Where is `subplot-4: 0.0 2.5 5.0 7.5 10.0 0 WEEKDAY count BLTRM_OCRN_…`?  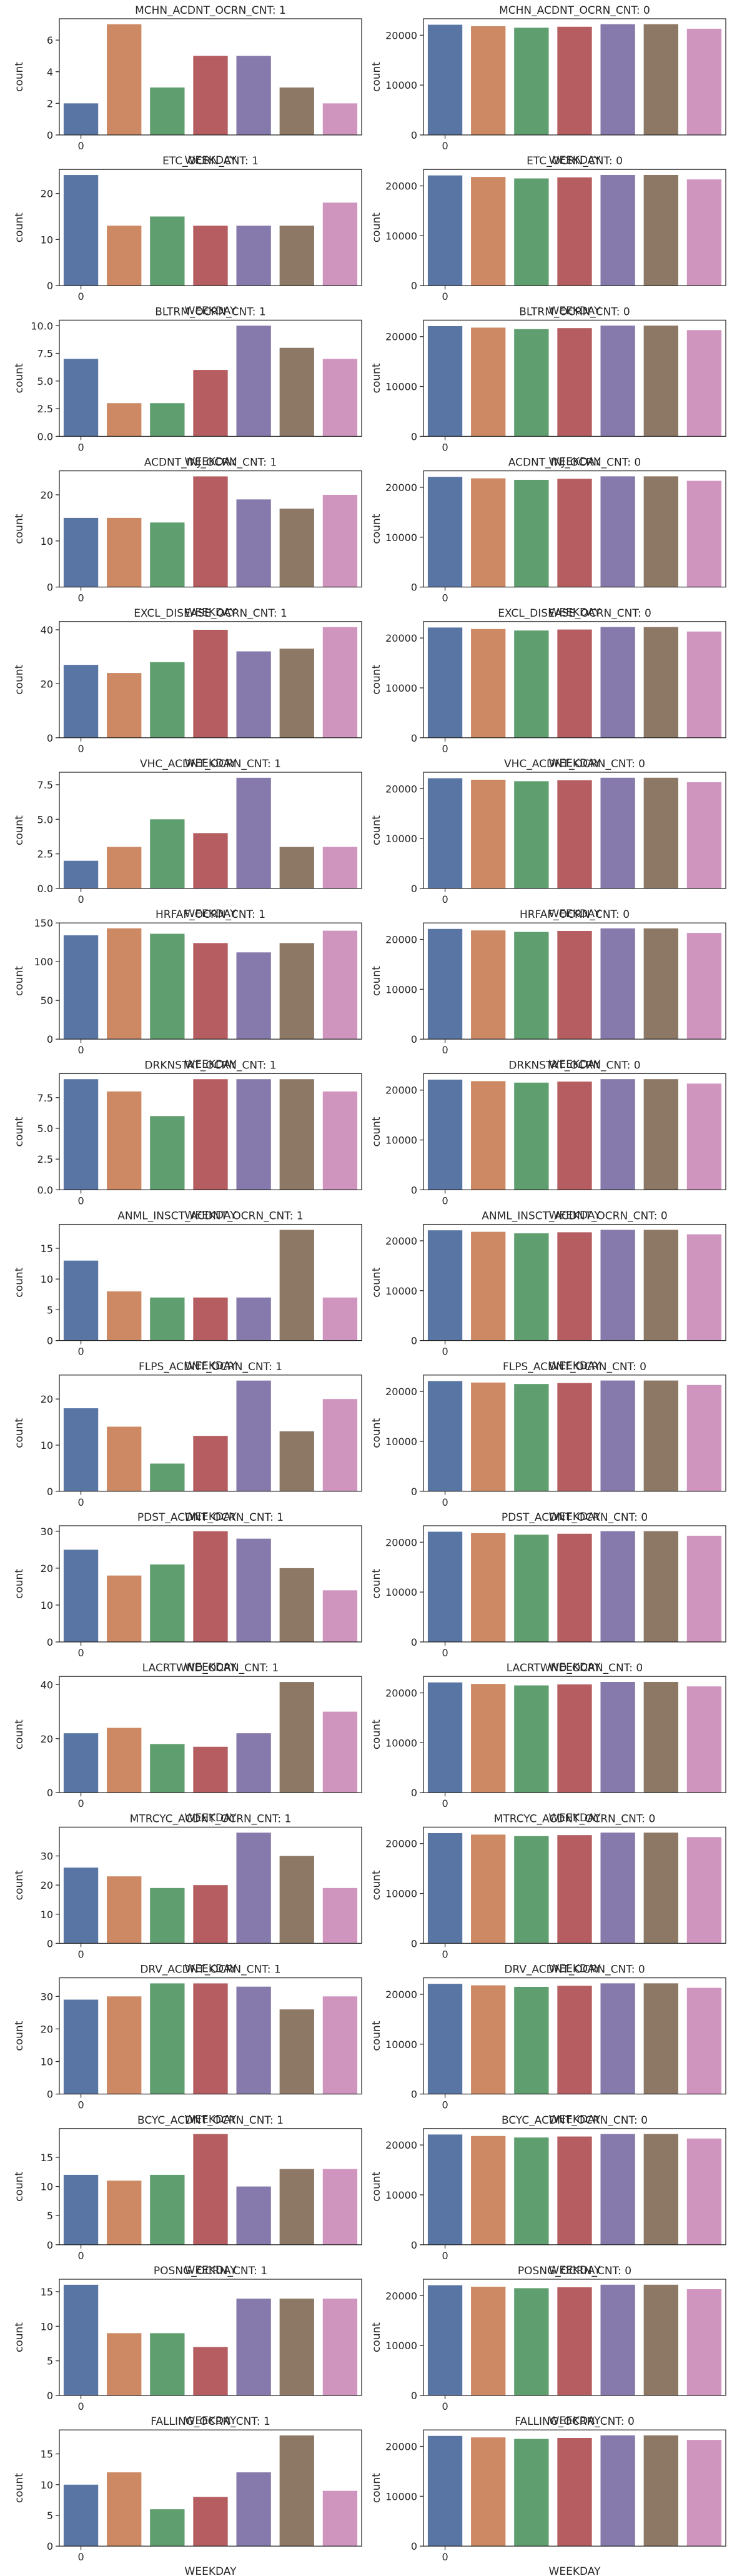
subplot-4: 0.0 2.5 5.0 7.5 10.0 0 WEEKDAY count BLTRM_OCRN_… is located at coordinates (187, 387).